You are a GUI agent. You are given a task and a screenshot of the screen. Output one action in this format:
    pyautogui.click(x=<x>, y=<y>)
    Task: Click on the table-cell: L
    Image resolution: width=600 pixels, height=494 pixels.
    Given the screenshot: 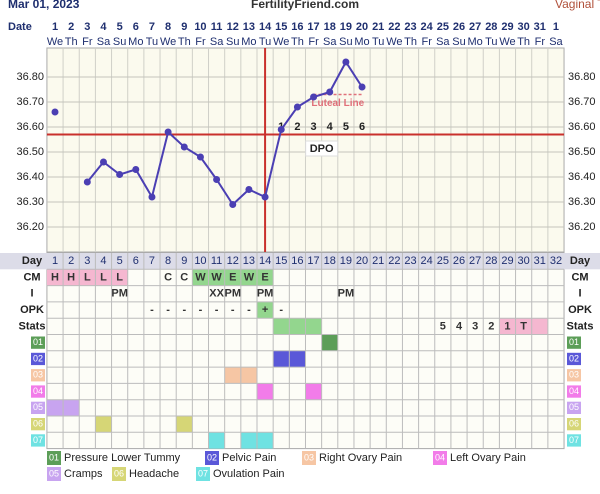 What is the action you would take?
    pyautogui.click(x=87, y=277)
    